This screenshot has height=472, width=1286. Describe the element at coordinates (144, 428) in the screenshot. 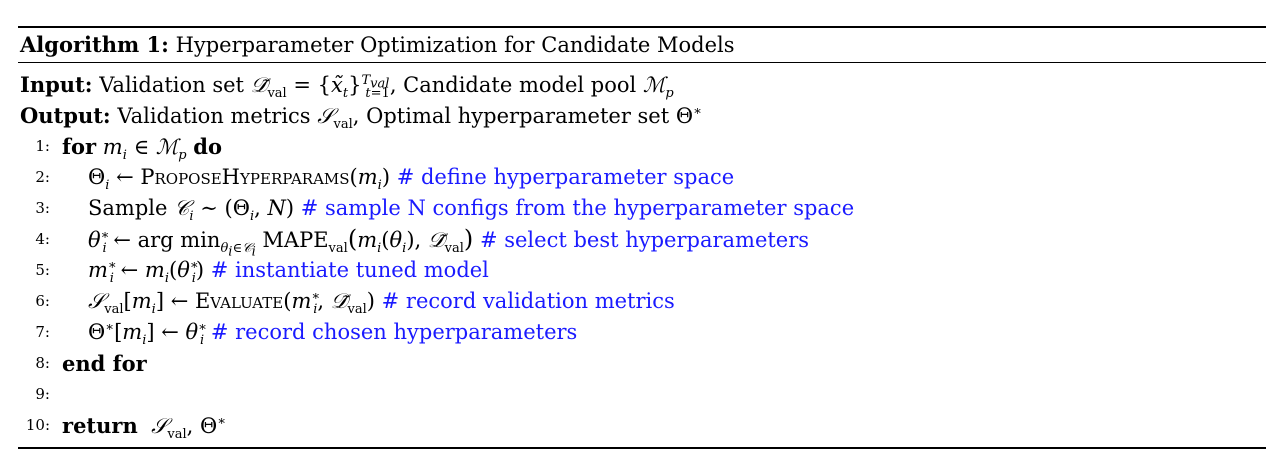

I see `line-code: return 𝒮val, Θ∗` at that location.